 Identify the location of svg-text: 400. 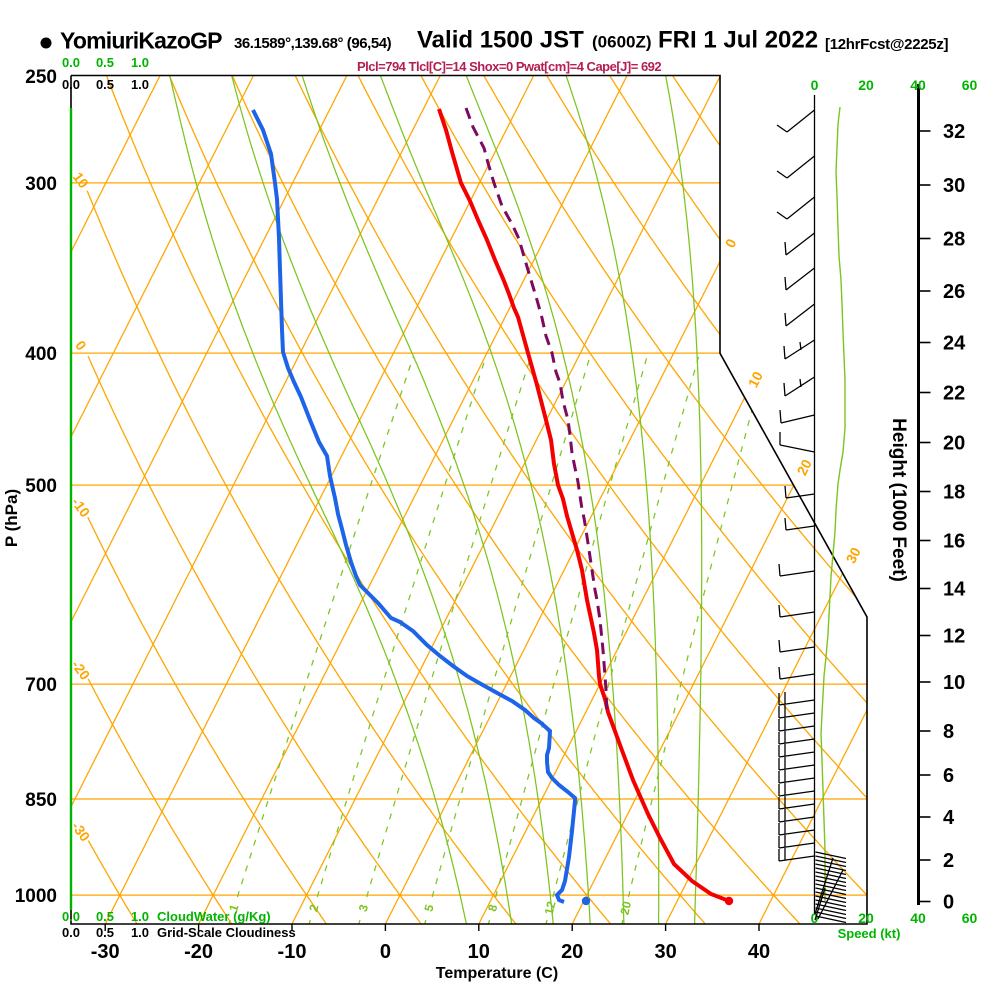
(41, 354).